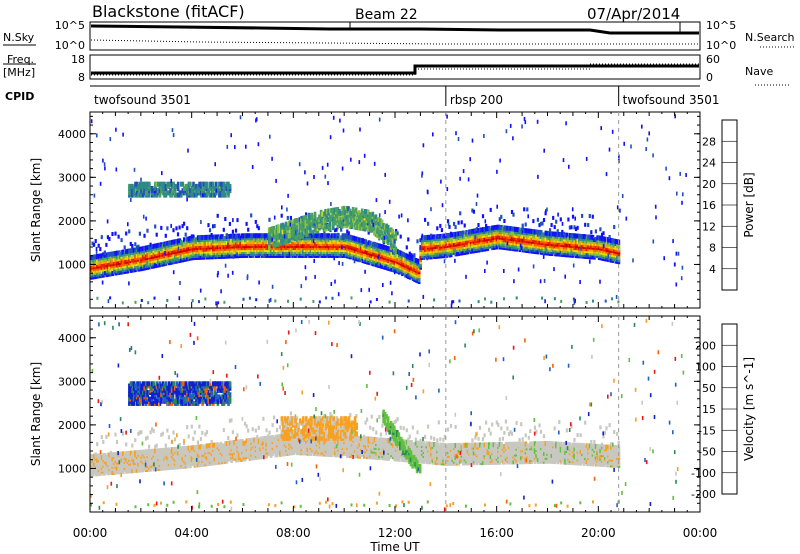 The height and width of the screenshot is (554, 800). Describe the element at coordinates (709, 163) in the screenshot. I see `colorbar-tick-label: 24` at that location.